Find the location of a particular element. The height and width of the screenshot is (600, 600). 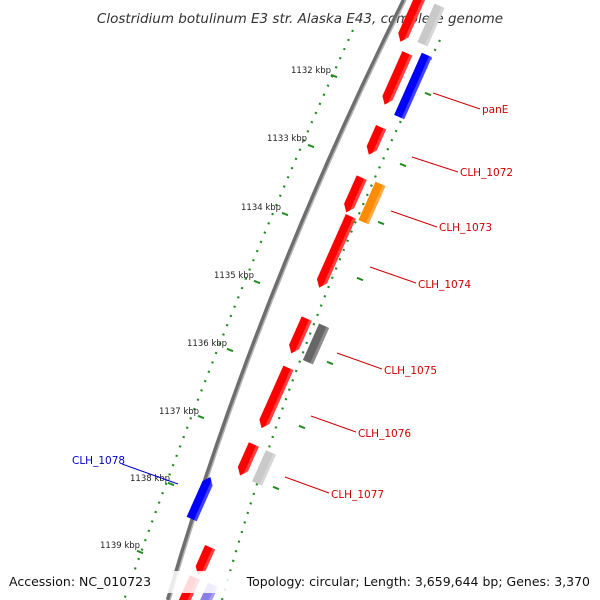

scale-label: 1132 kbp is located at coordinates (311, 71).